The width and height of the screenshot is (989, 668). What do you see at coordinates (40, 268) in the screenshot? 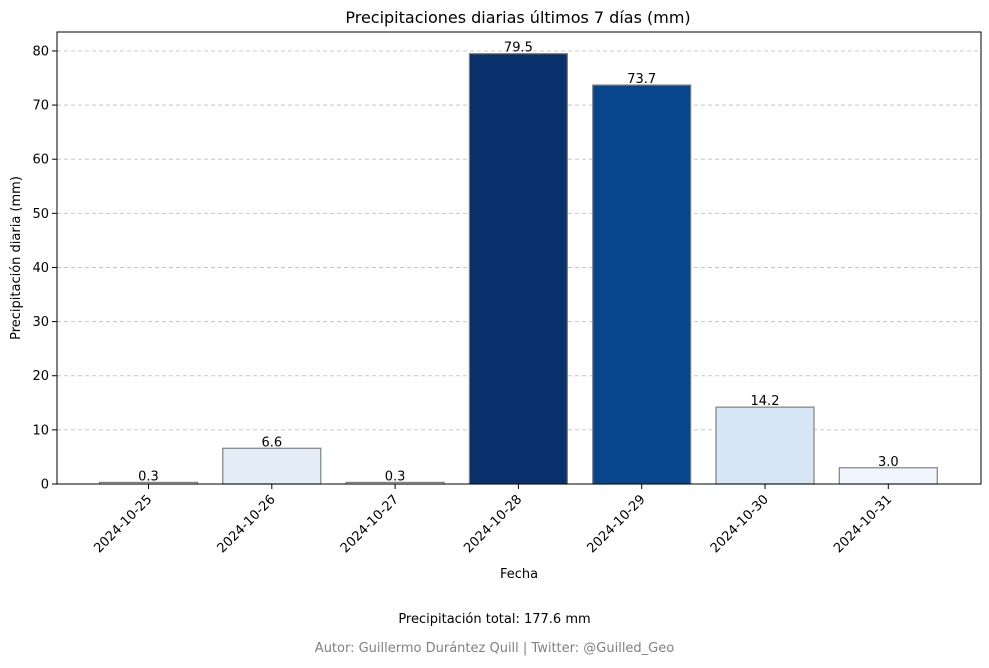
I see `y-tick-label: 40` at bounding box center [40, 268].